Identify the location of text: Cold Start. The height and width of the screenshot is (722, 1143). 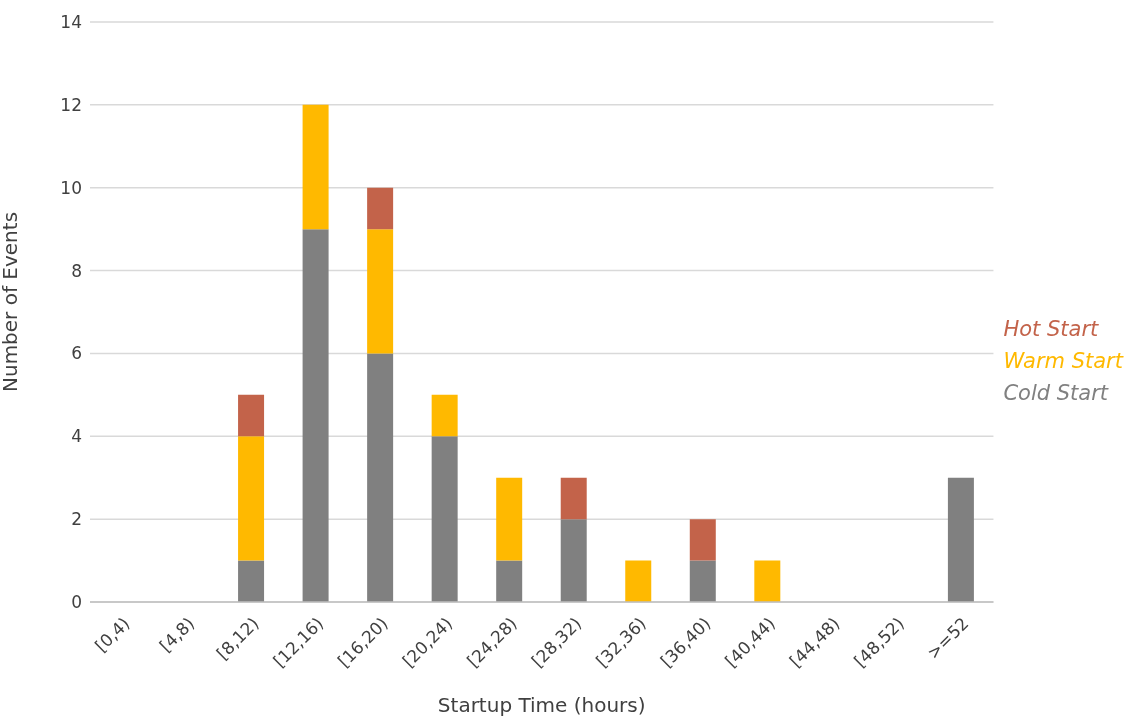
(1056, 393).